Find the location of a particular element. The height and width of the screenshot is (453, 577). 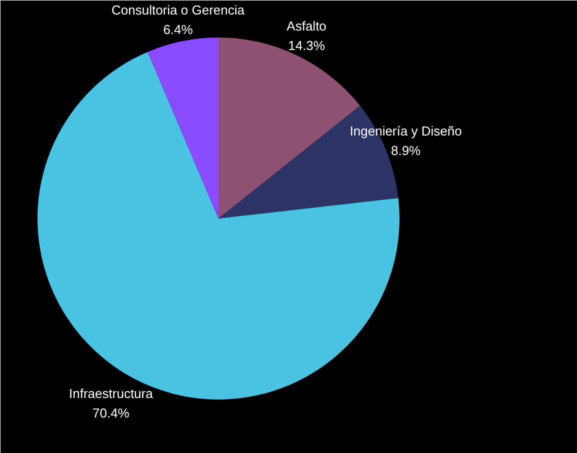

data-label: 6.4% is located at coordinates (178, 30).